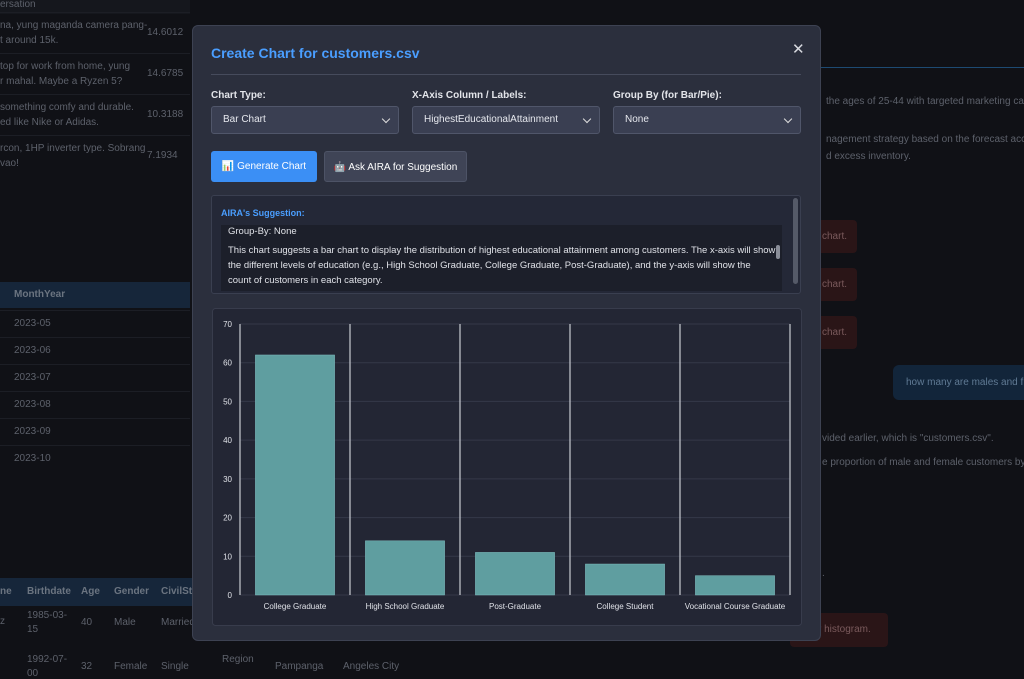  What do you see at coordinates (40, 294) in the screenshot?
I see `header-text: MonthYear` at bounding box center [40, 294].